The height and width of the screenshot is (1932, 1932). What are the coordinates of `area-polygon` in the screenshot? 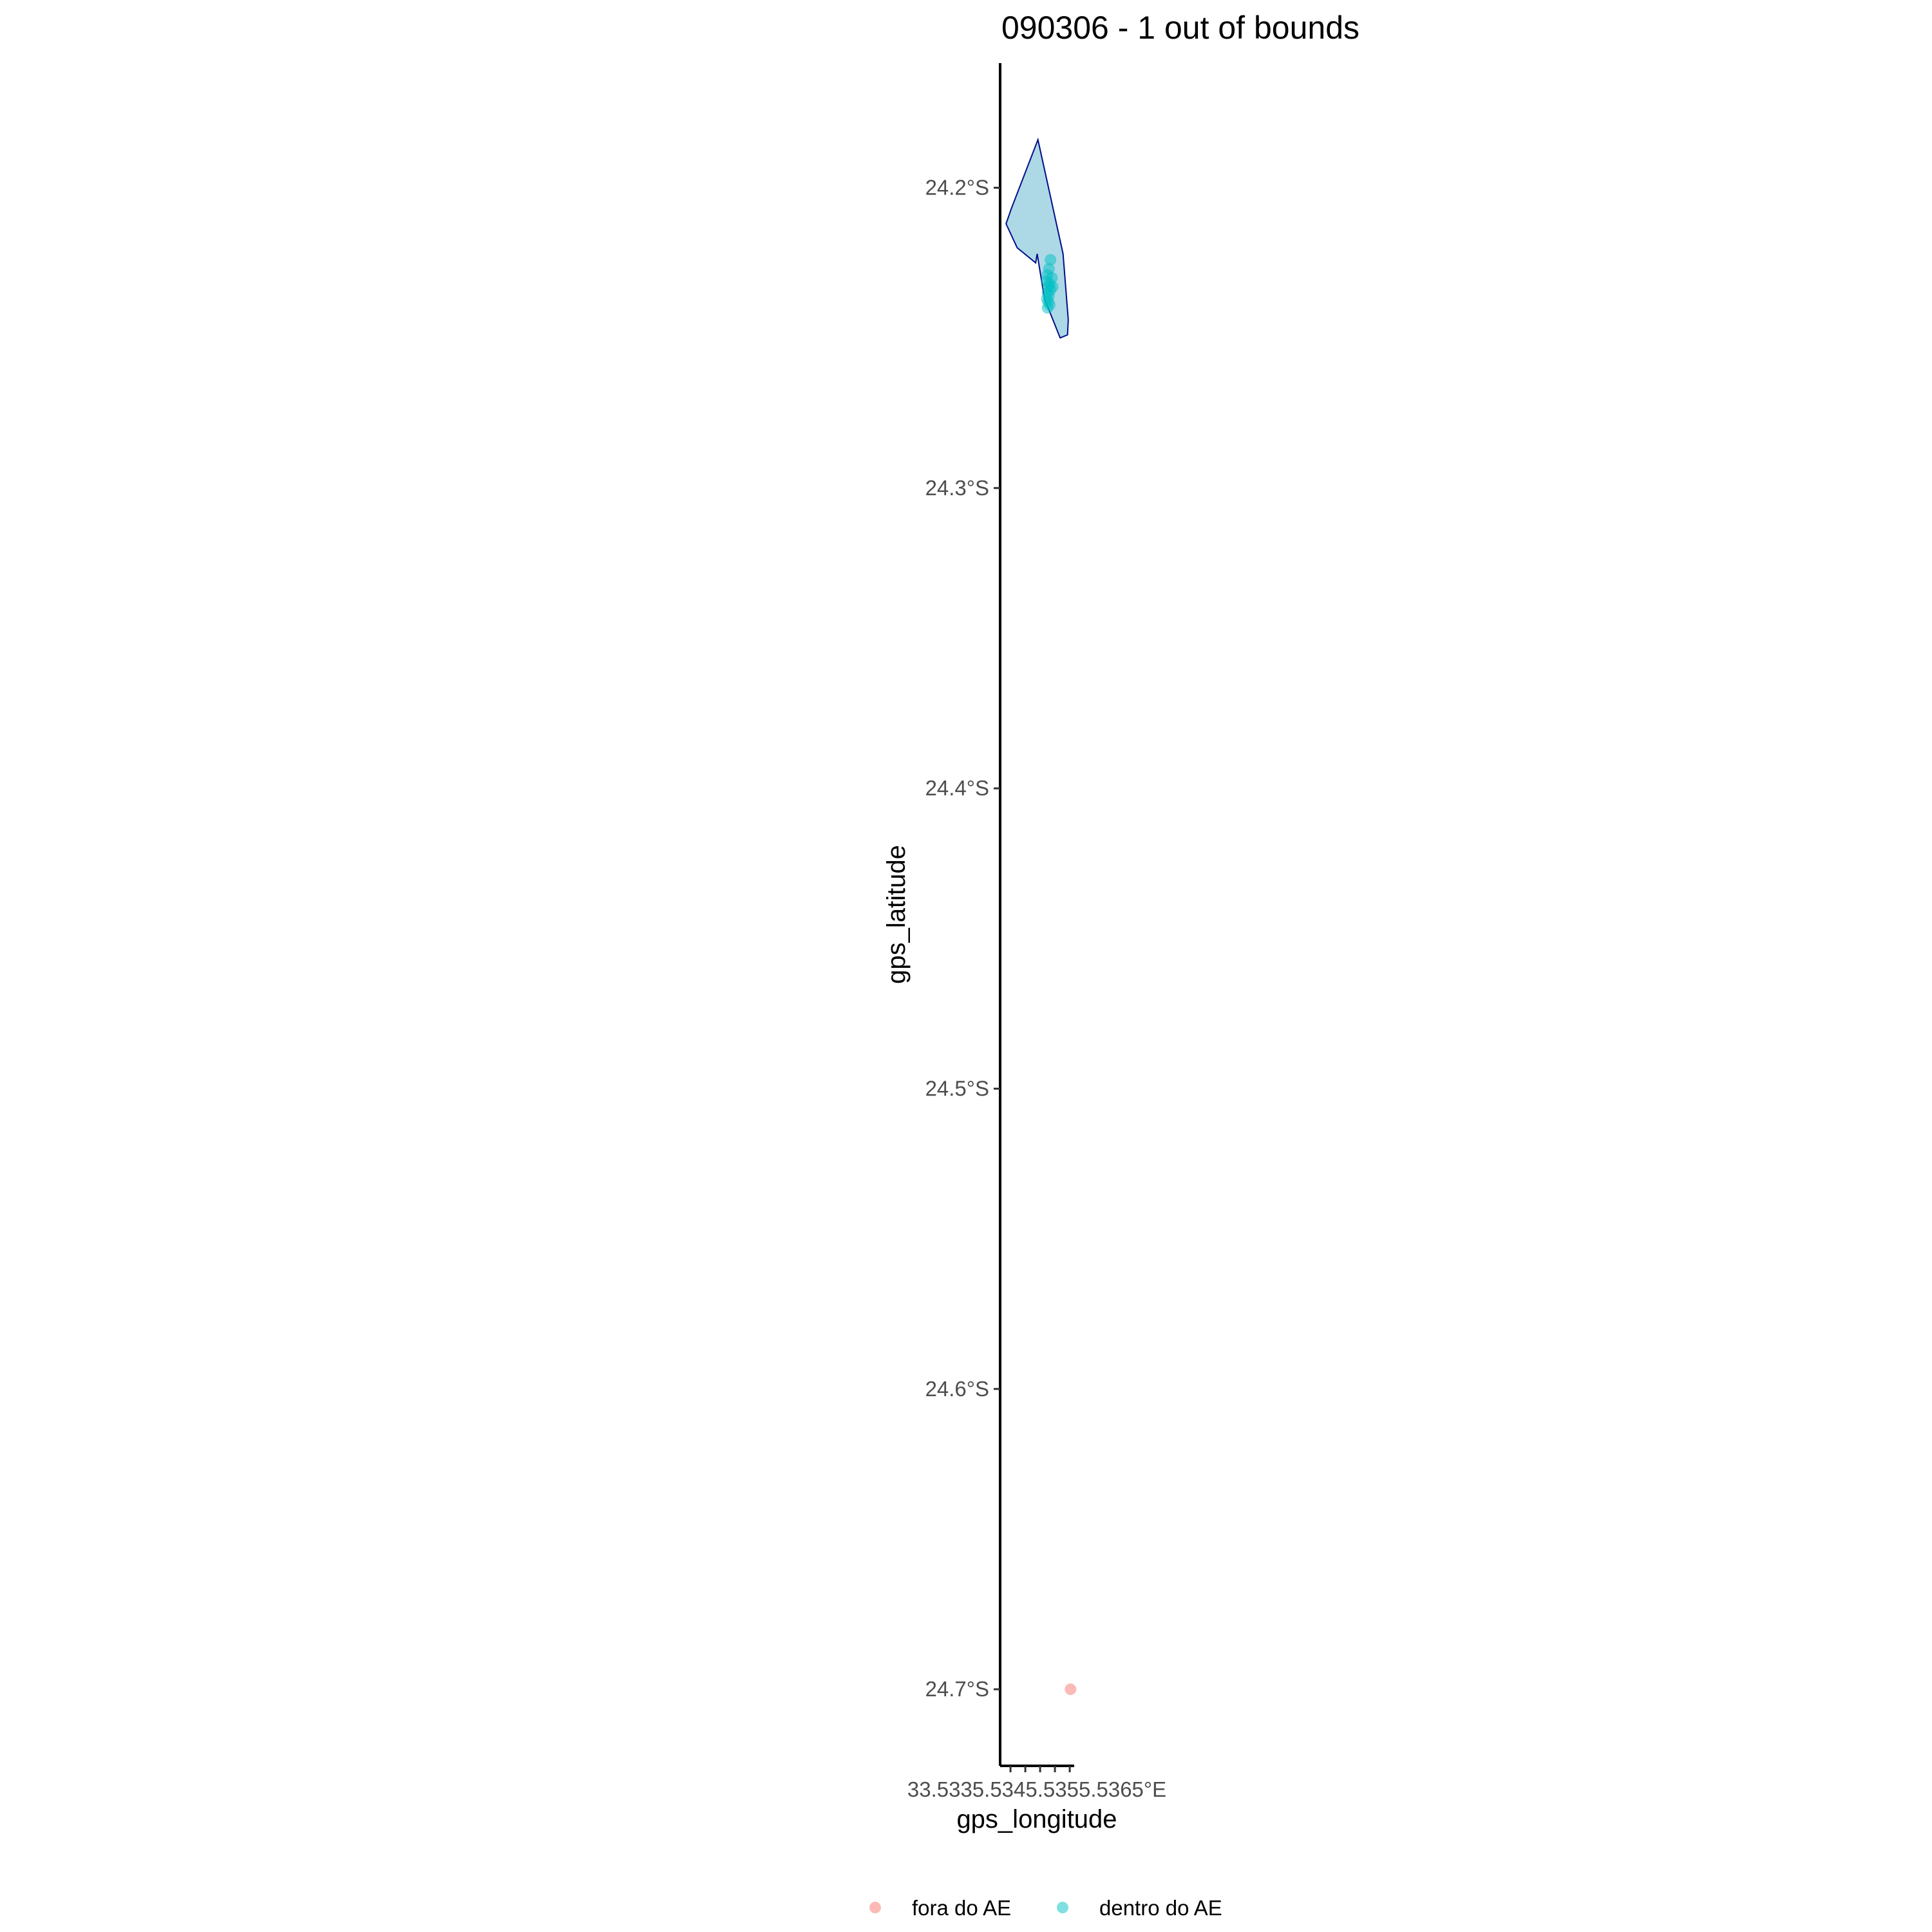 It's located at (1037, 238).